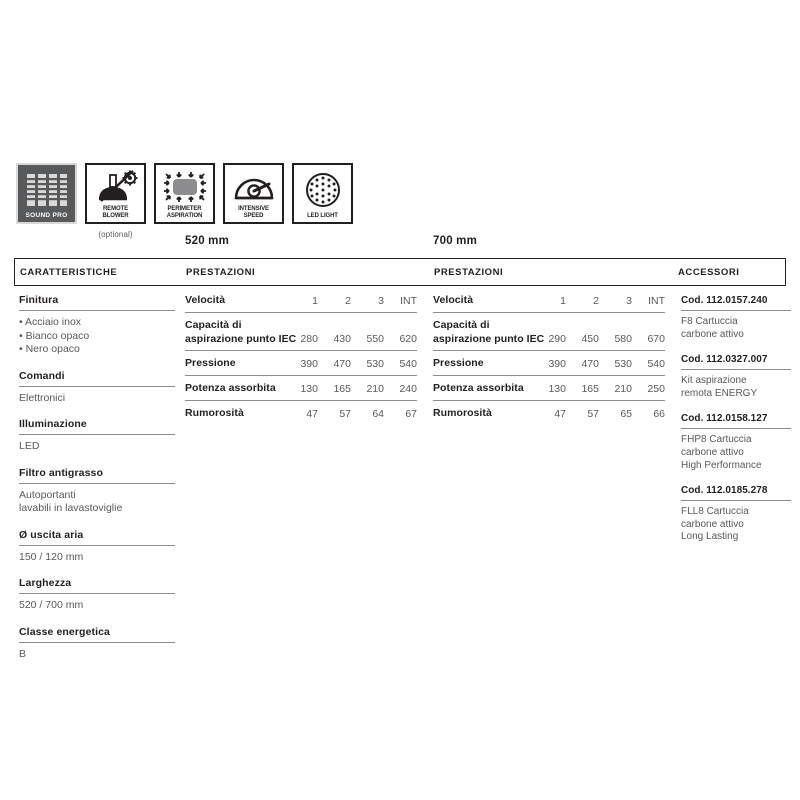 The height and width of the screenshot is (800, 800). Describe the element at coordinates (709, 272) in the screenshot. I see `header-accessori: ACCESSORI` at that location.